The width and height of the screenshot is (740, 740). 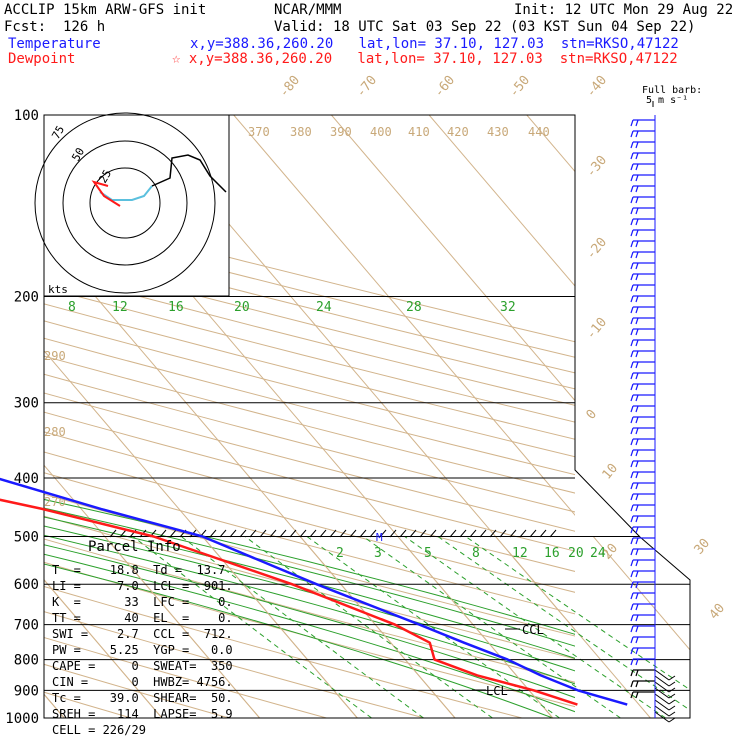 What do you see at coordinates (55, 502) in the screenshot?
I see `theta-label-270: 270` at bounding box center [55, 502].